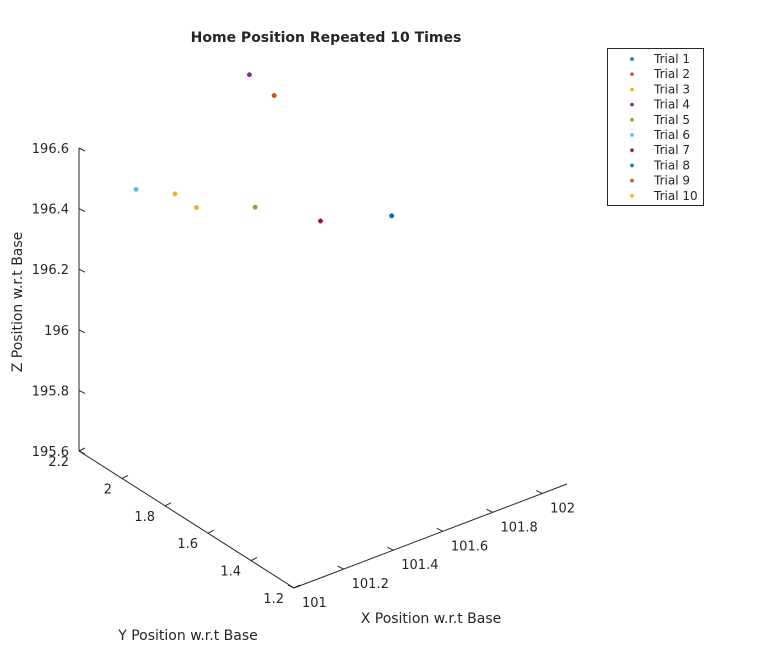 The image size is (763, 659). Describe the element at coordinates (671, 150) in the screenshot. I see `legend-label-trial-7: Trial 7` at that location.